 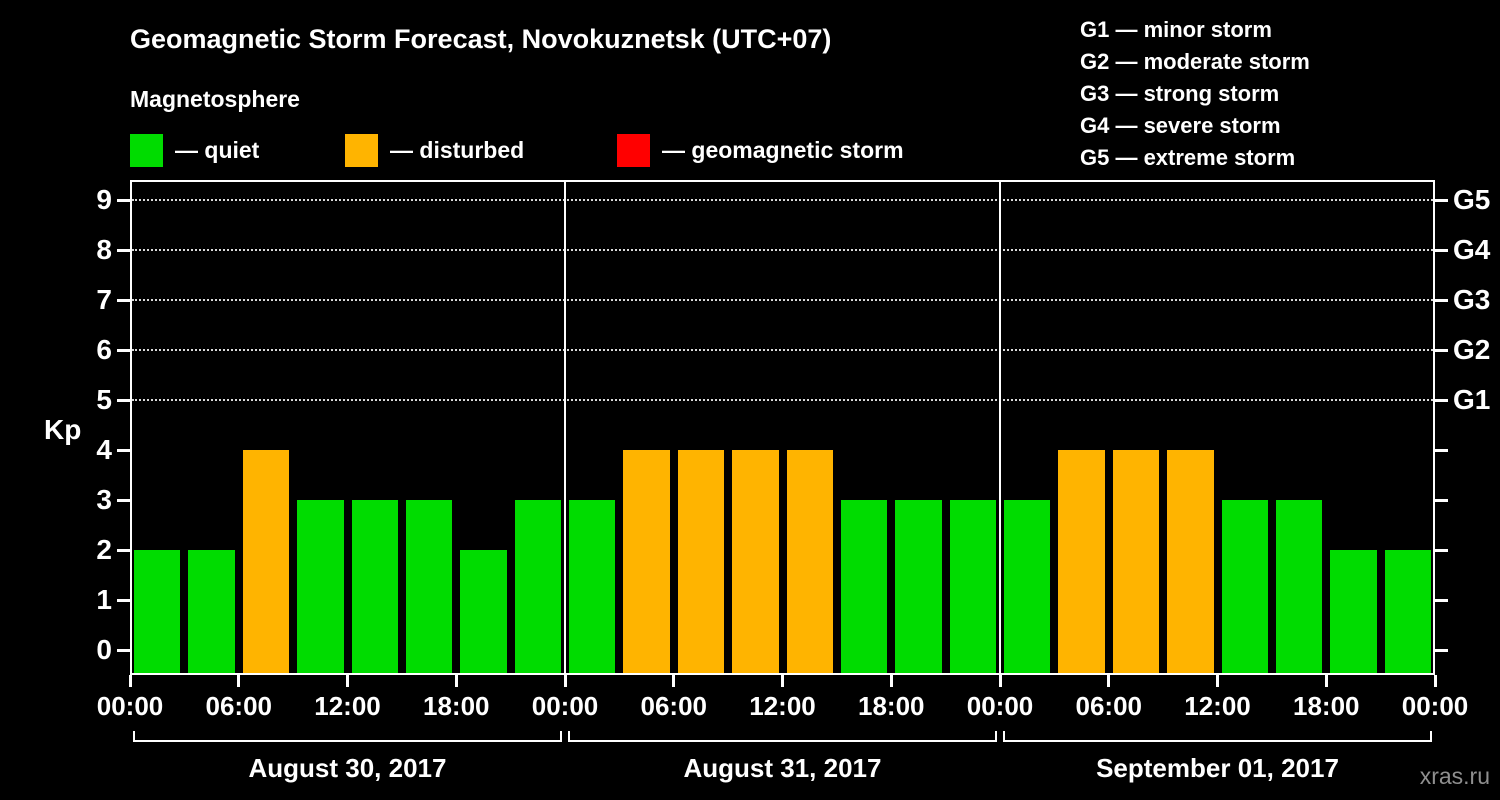 What do you see at coordinates (760, 150) in the screenshot?
I see `legend-item-storm: — geomagnetic storm` at bounding box center [760, 150].